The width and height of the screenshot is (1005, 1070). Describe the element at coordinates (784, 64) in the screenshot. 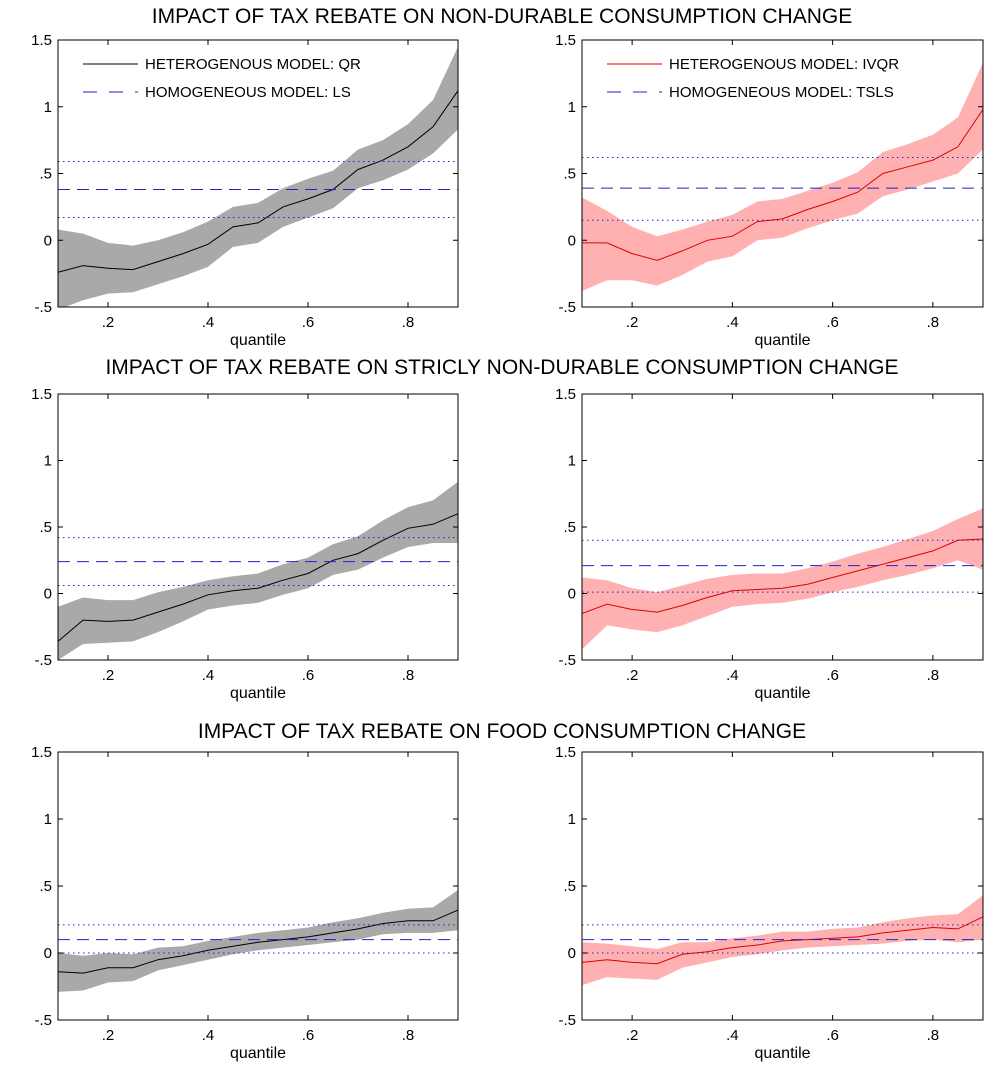

I see `legend-label-heterogeneous: HETEROGENOUS MODEL: IVQR` at that location.